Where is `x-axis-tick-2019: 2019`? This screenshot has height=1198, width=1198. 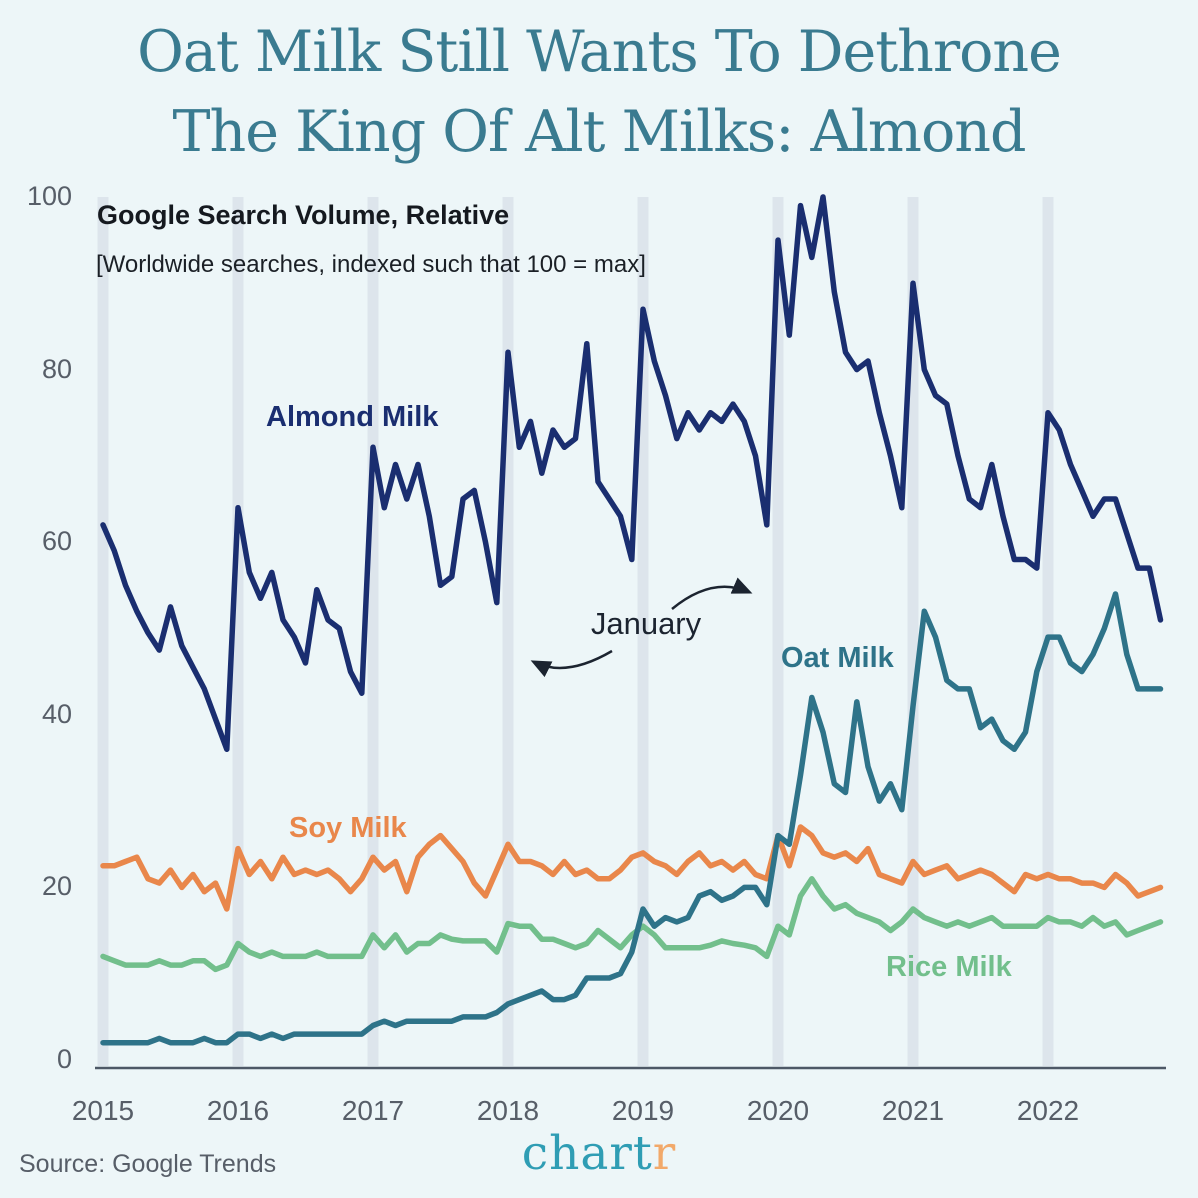 x-axis-tick-2019: 2019 is located at coordinates (643, 1110).